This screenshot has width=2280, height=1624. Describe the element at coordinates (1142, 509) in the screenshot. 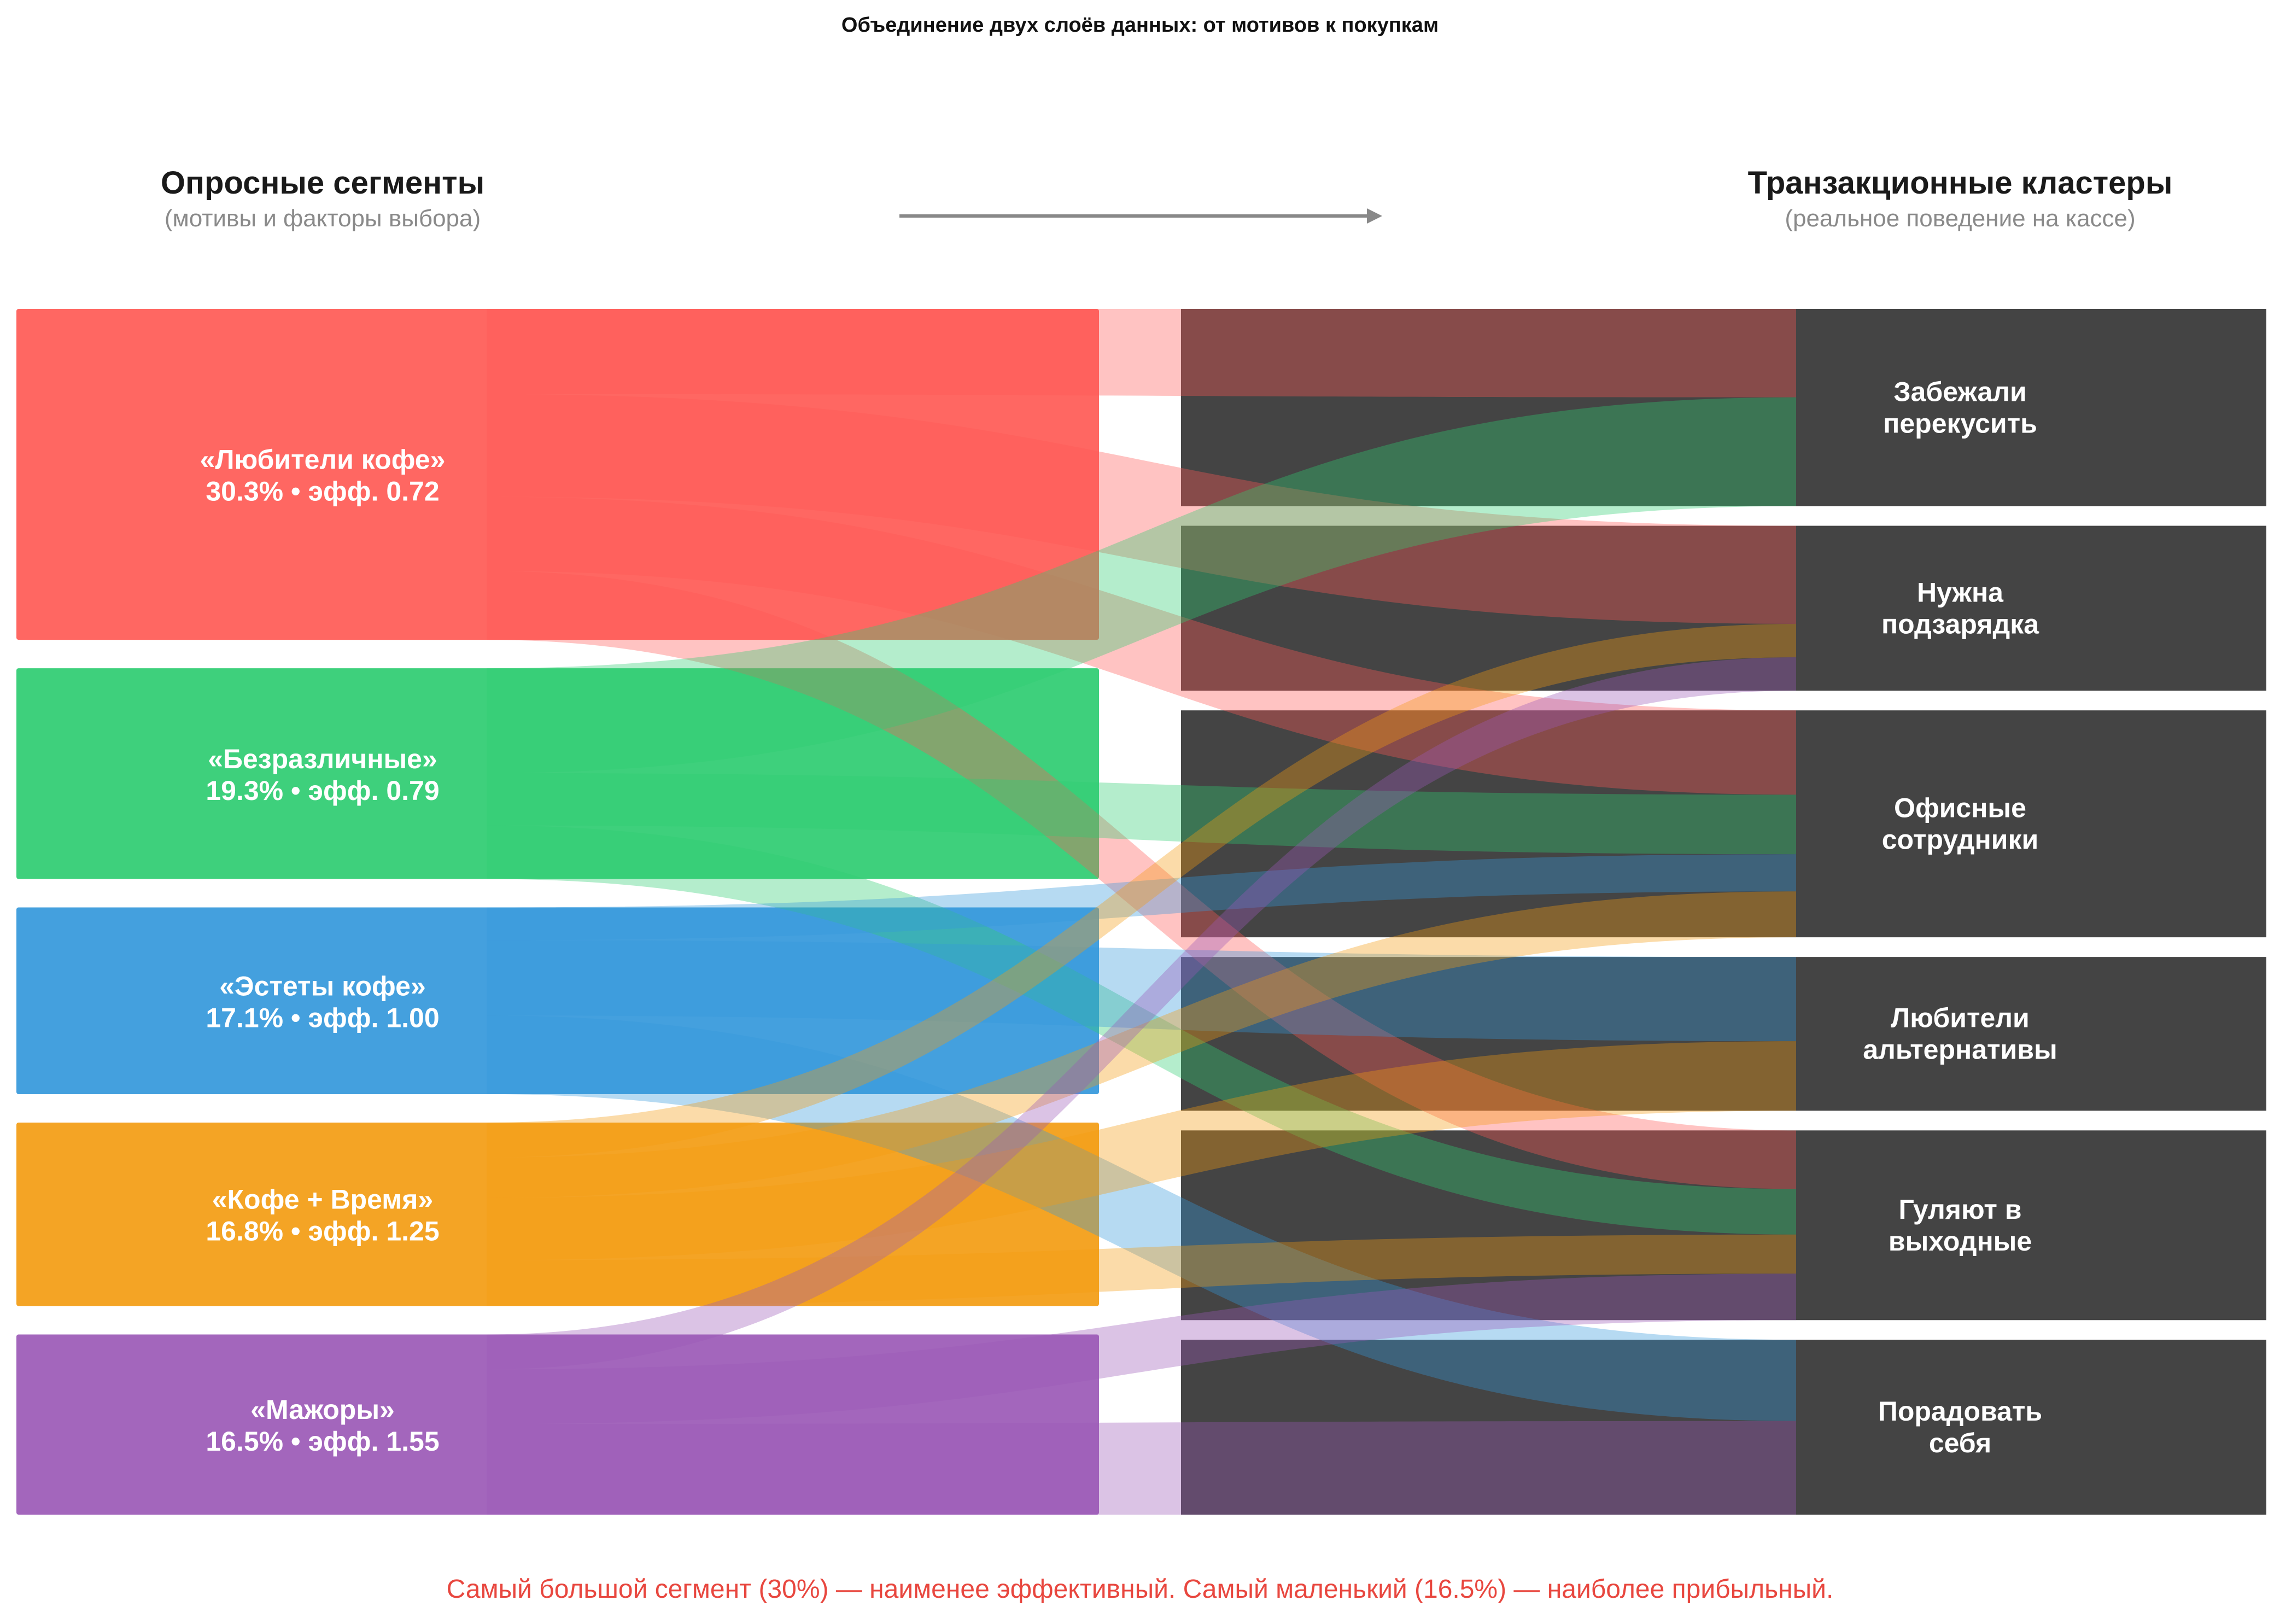

I see `flow-coffee_lovers-to-recharge` at that location.